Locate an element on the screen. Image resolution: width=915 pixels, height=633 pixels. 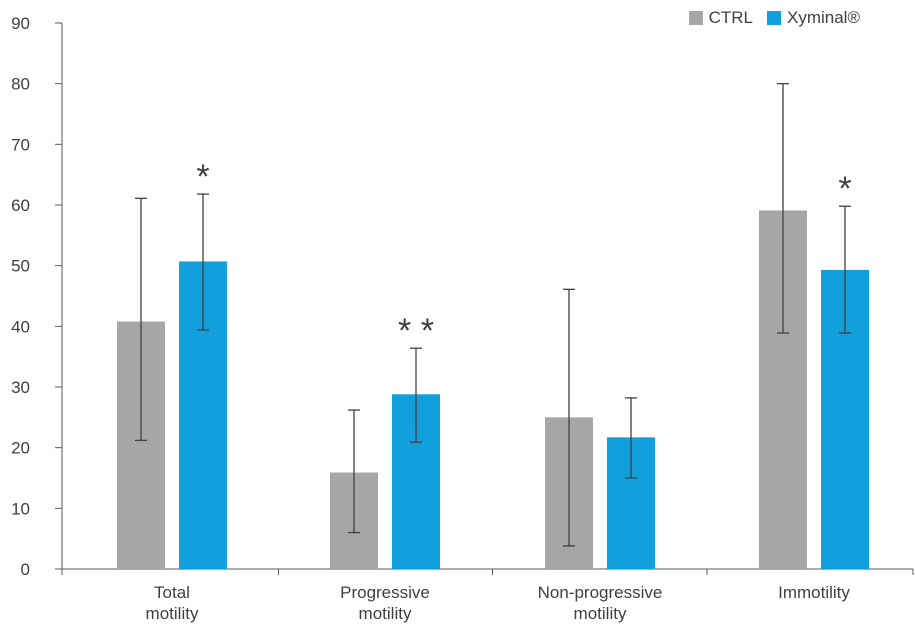
y-tick-label: 80 is located at coordinates (20, 84).